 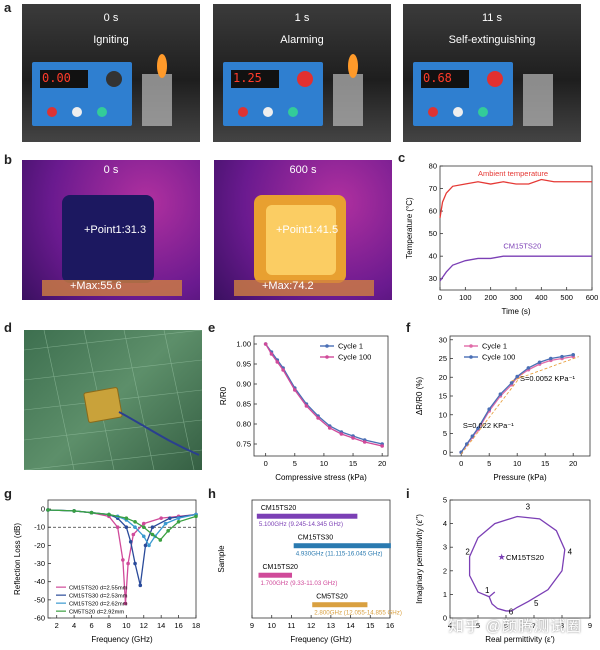 What do you see at coordinates (502, 557) in the screenshot?
I see `legend-star: ★` at bounding box center [502, 557].